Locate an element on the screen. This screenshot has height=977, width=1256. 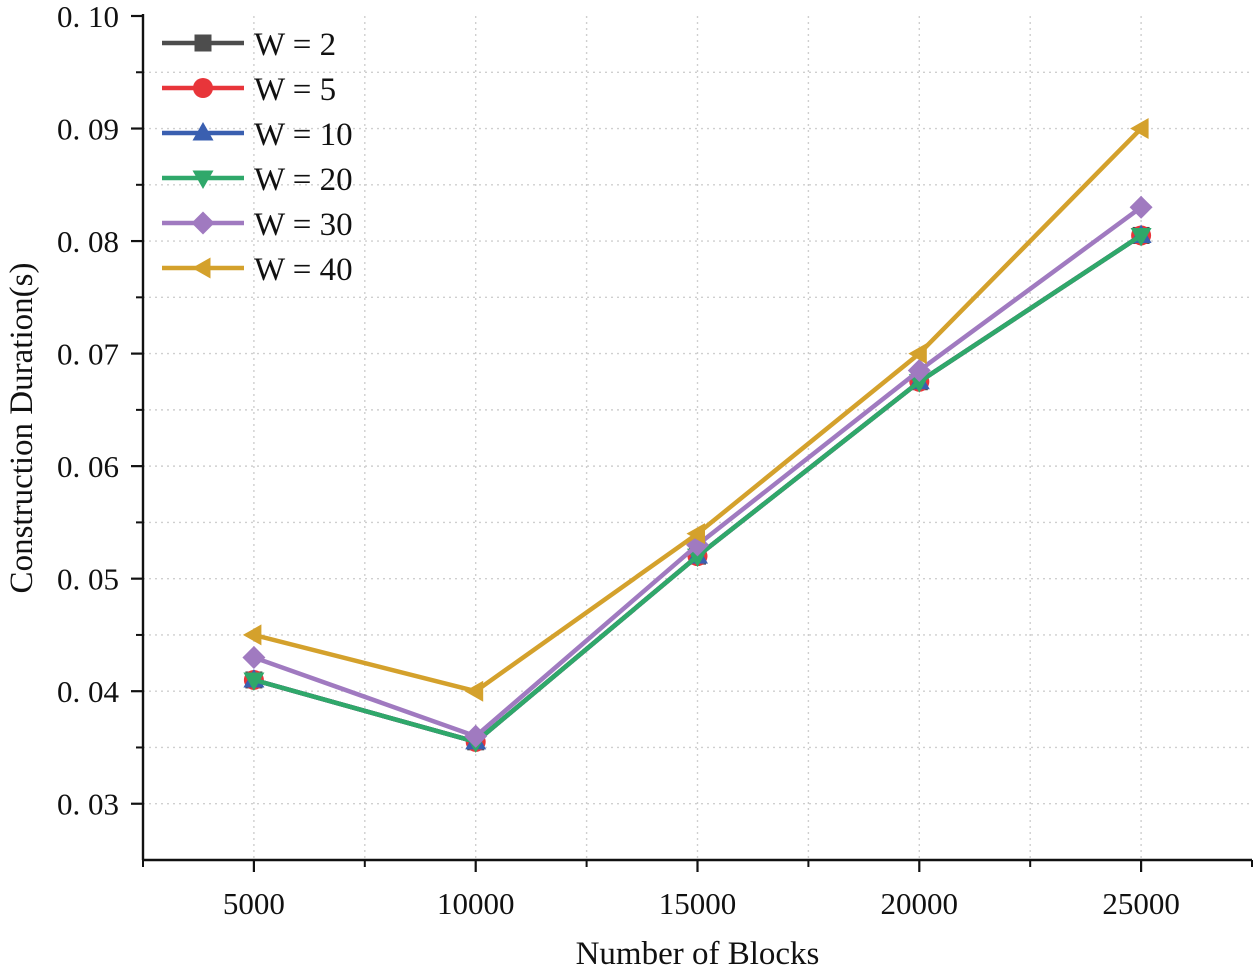
legend-item: W = 2 is located at coordinates (249, 45).